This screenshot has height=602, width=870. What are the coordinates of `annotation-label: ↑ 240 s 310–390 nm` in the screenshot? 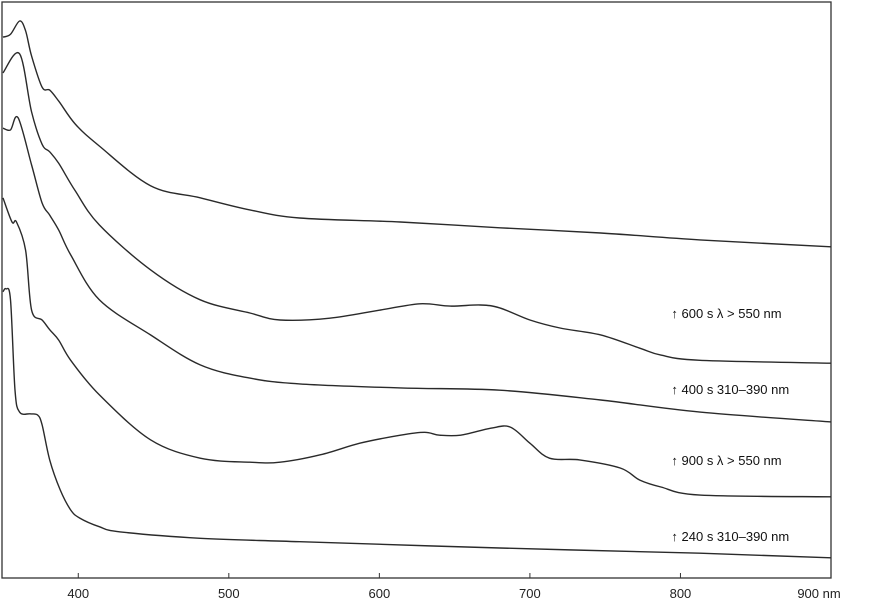 It's located at (730, 536).